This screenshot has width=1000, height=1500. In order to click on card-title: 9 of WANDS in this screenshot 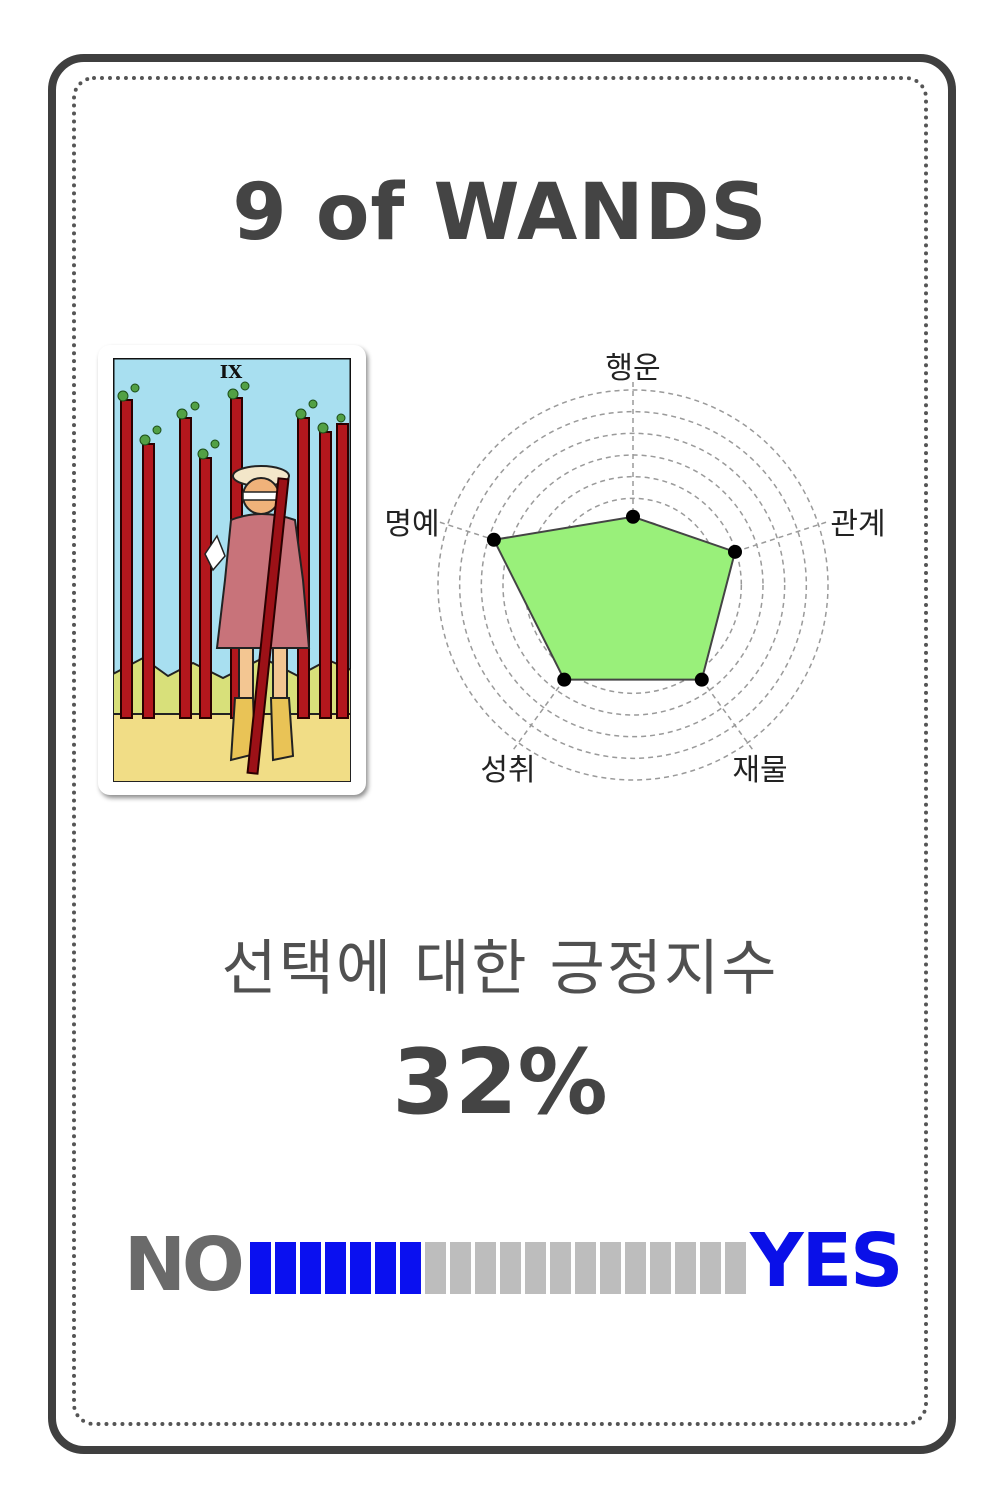, I will do `click(500, 213)`.